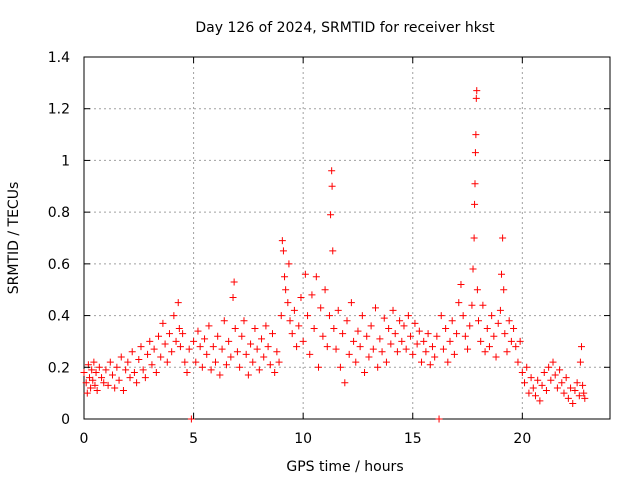 This screenshot has width=640, height=480. What do you see at coordinates (303, 439) in the screenshot?
I see `x-tick-label: 10` at bounding box center [303, 439].